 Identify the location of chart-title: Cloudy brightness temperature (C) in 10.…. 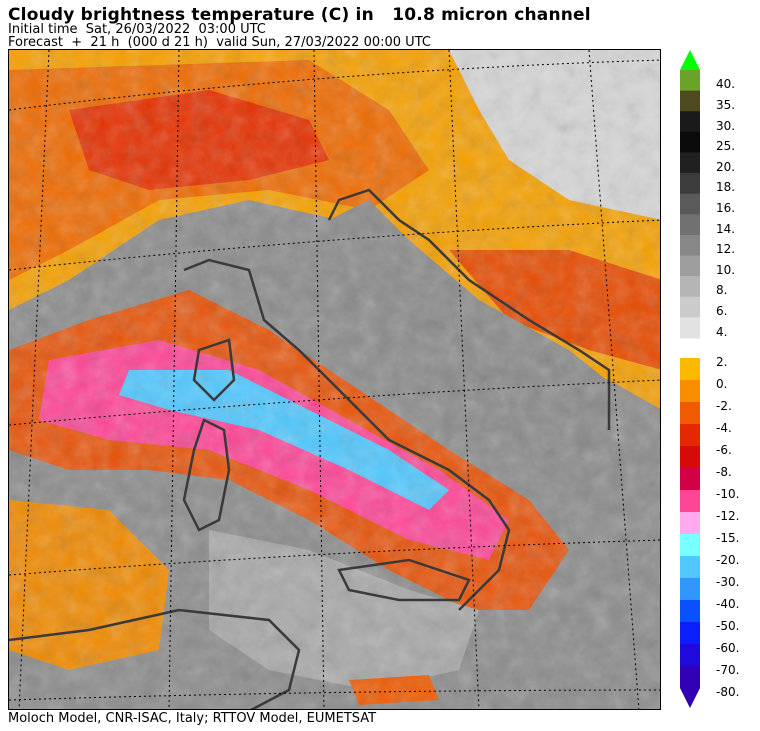
(299, 15).